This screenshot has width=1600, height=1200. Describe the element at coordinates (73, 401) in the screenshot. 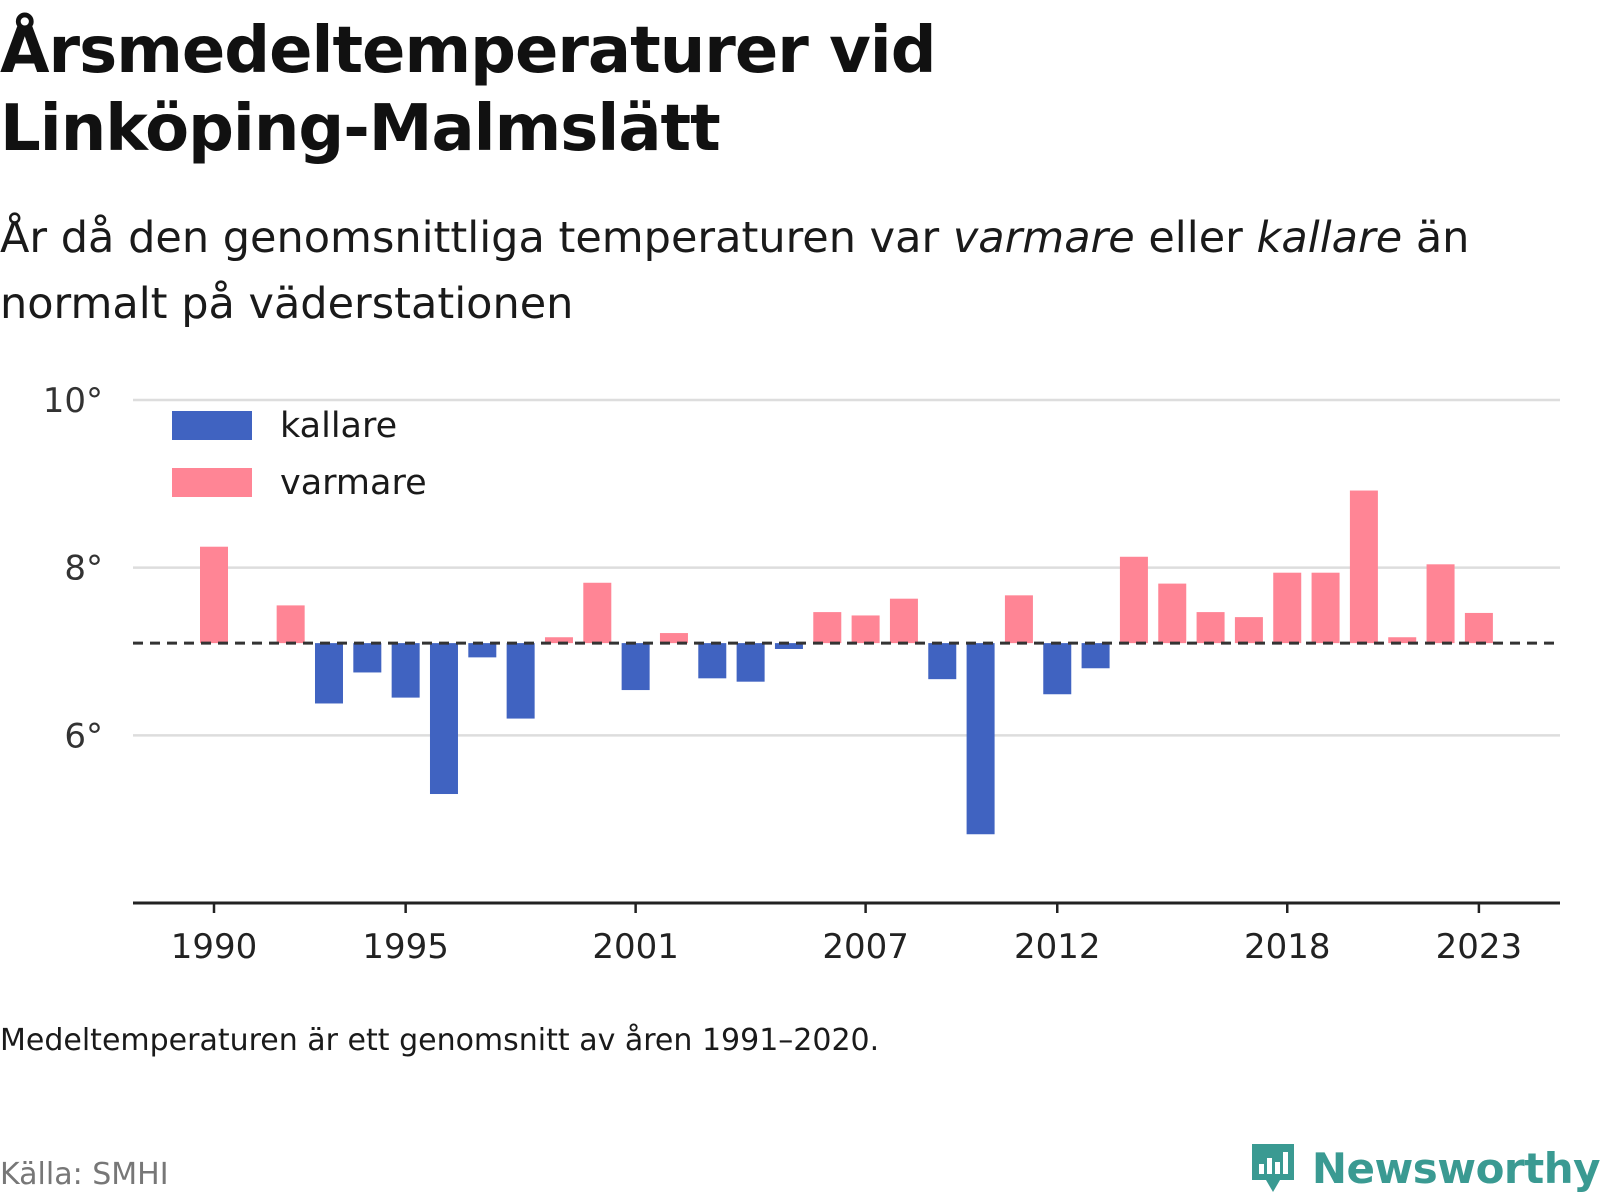

I see `y-tick-label: 10°` at that location.